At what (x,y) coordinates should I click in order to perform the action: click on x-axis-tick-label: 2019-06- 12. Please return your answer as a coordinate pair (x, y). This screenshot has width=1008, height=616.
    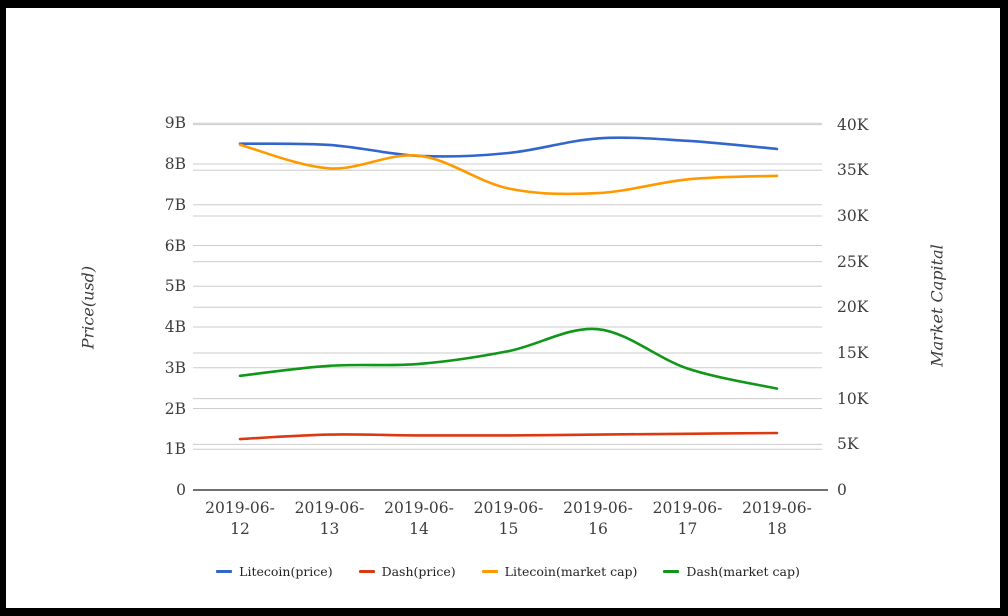
    Looking at the image, I should click on (240, 518).